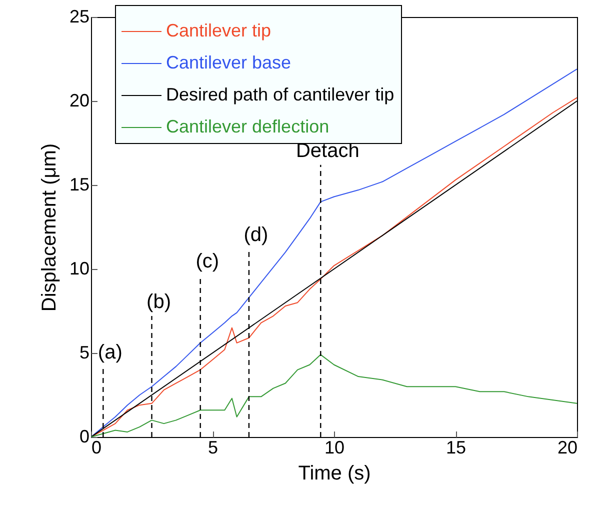  Describe the element at coordinates (79, 184) in the screenshot. I see `y-tick-label: 15` at that location.